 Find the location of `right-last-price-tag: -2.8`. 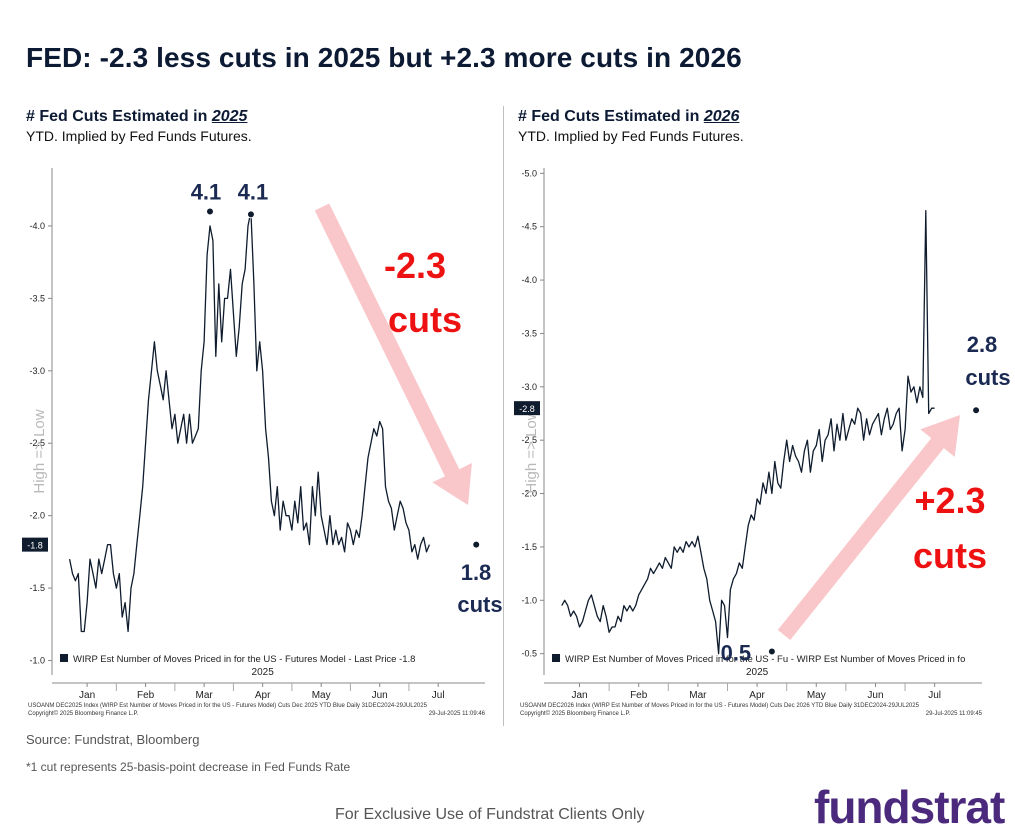

right-last-price-tag: -2.8 is located at coordinates (527, 409).